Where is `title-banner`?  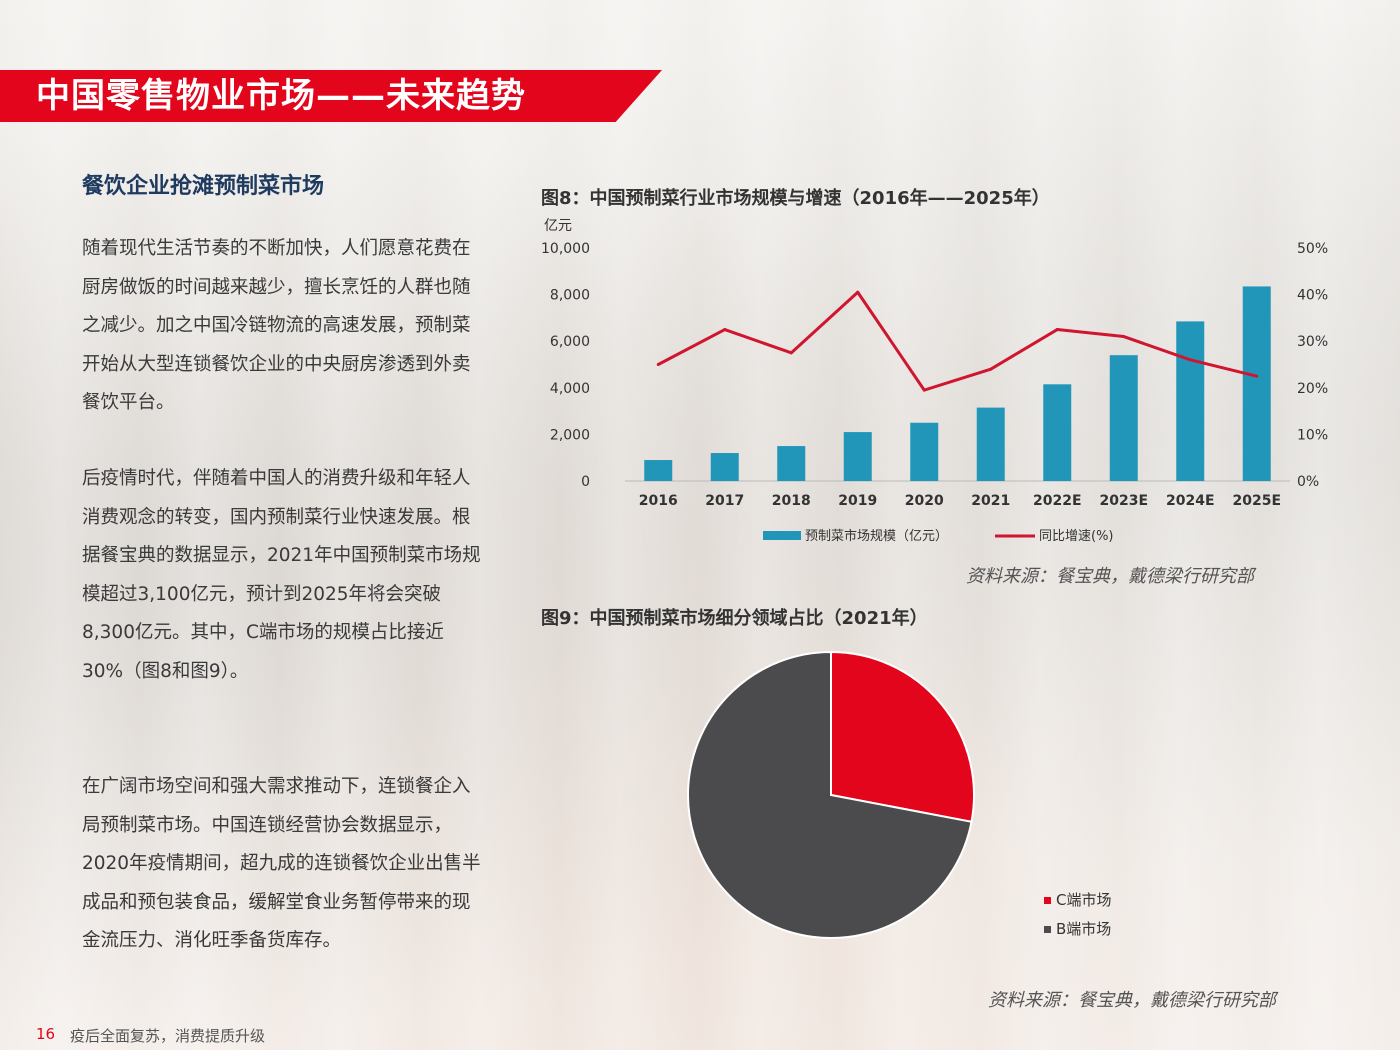
title-banner is located at coordinates (331, 96).